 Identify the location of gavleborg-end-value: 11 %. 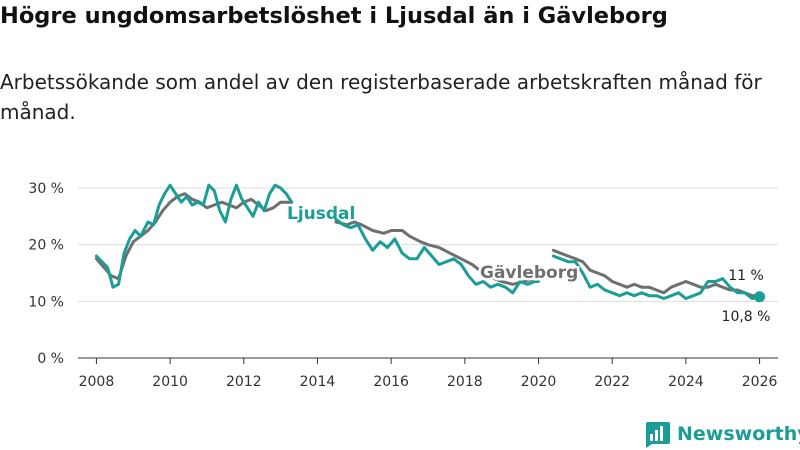
(746, 276).